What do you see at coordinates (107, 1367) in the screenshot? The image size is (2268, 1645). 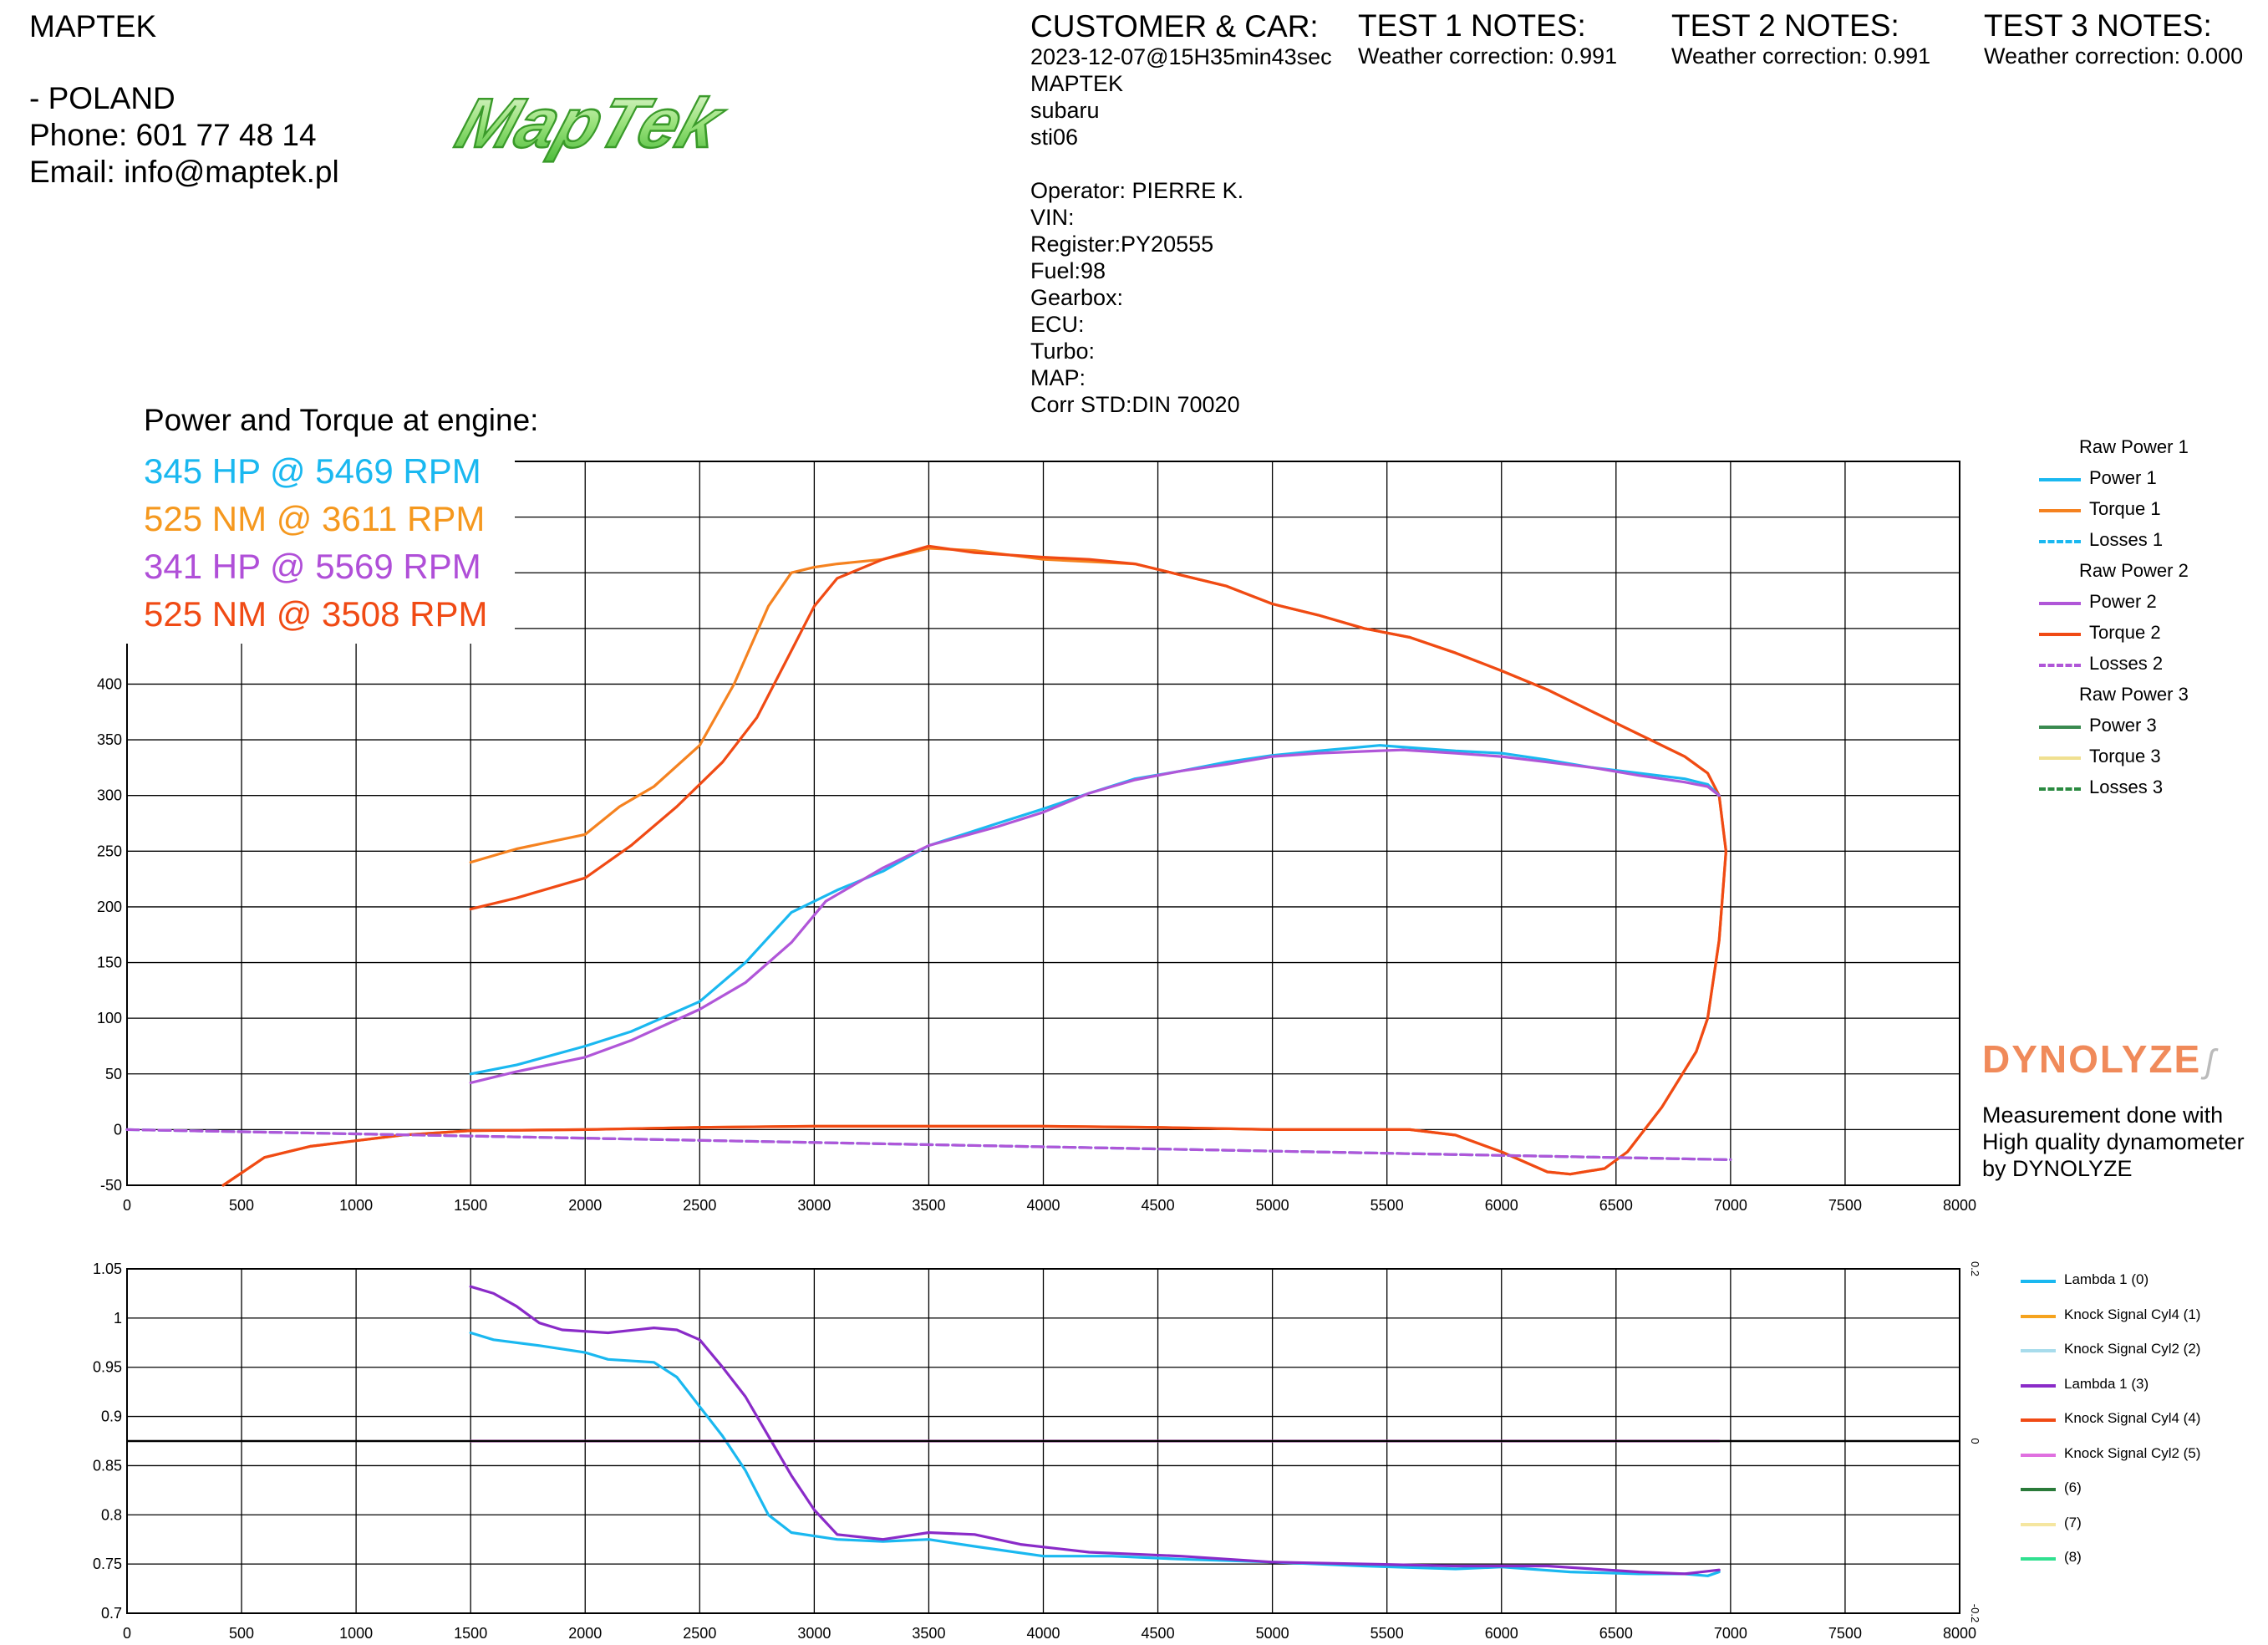 I see `y-tick-label: 0.95` at bounding box center [107, 1367].